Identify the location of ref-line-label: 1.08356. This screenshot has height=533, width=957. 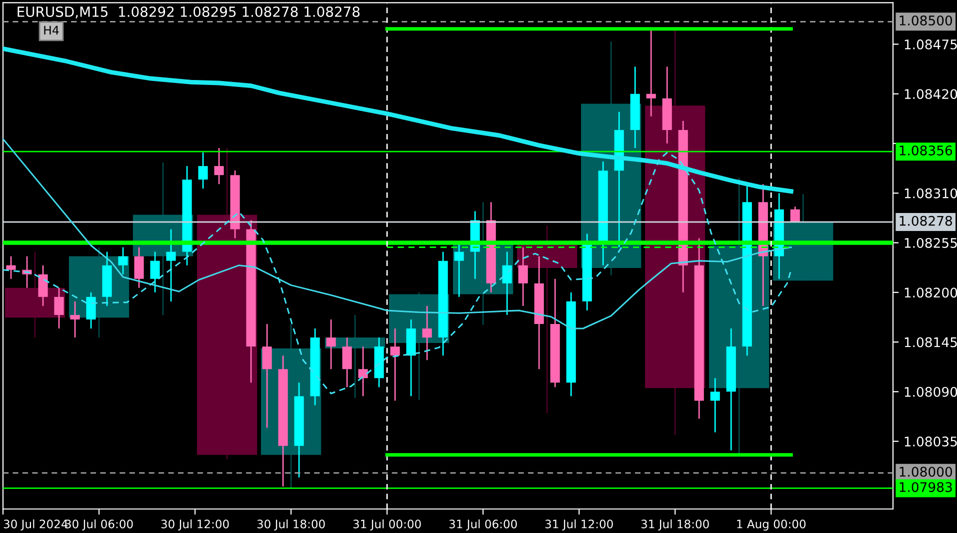
(926, 150).